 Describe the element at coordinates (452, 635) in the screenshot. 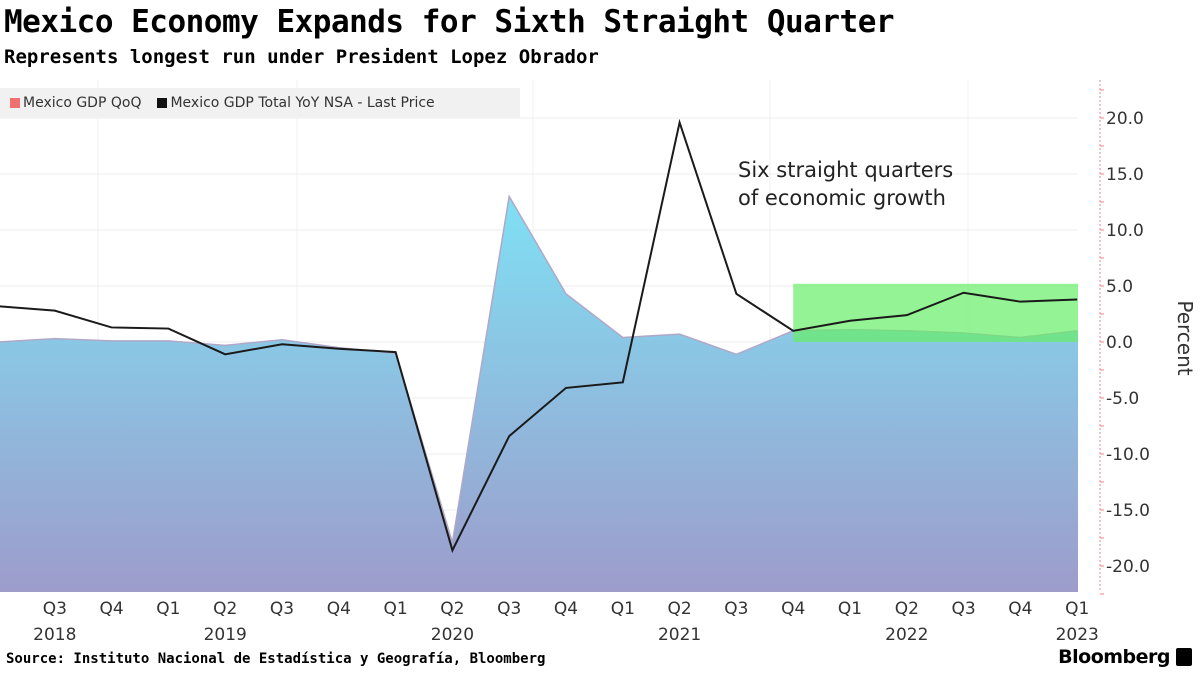

I see `x-year-label: 2020` at that location.